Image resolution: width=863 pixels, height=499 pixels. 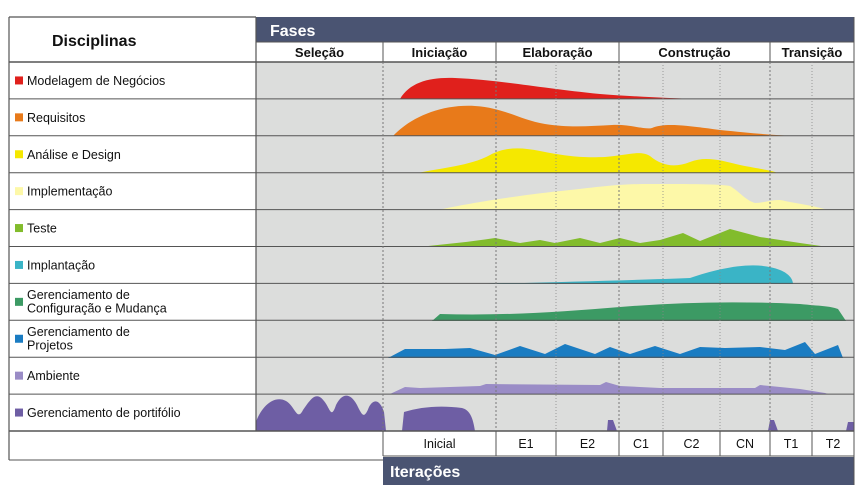 What do you see at coordinates (545, 88) in the screenshot?
I see `workload-area-modelagem-de-negocios` at bounding box center [545, 88].